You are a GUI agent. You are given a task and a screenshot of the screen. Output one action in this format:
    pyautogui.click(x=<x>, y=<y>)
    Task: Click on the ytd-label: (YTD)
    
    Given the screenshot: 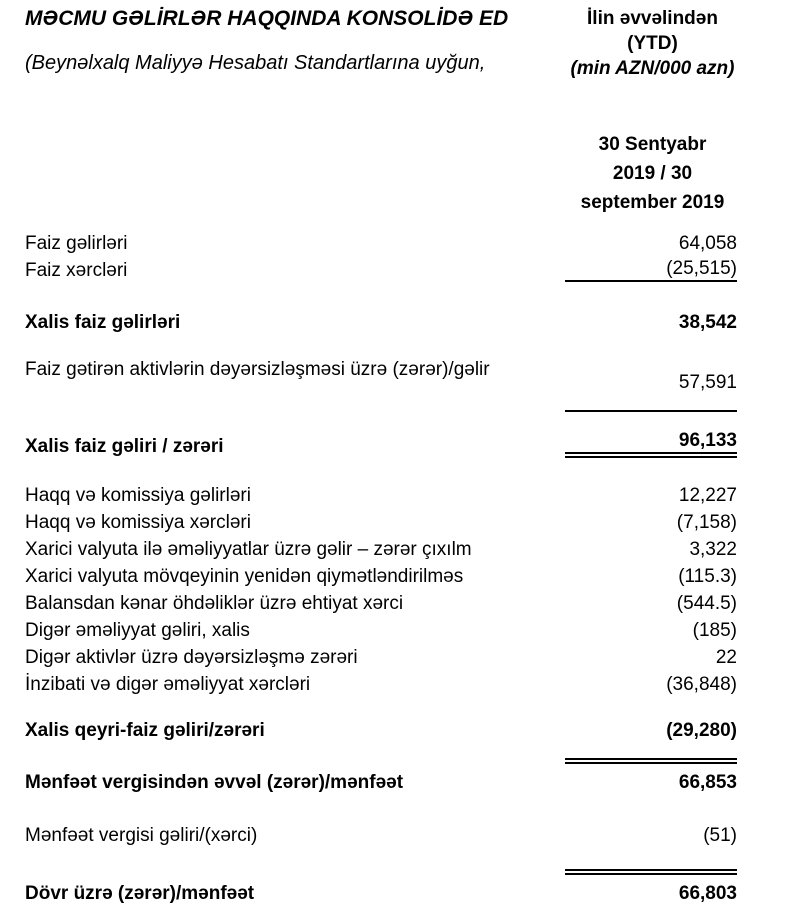 What is the action you would take?
    pyautogui.click(x=652, y=43)
    